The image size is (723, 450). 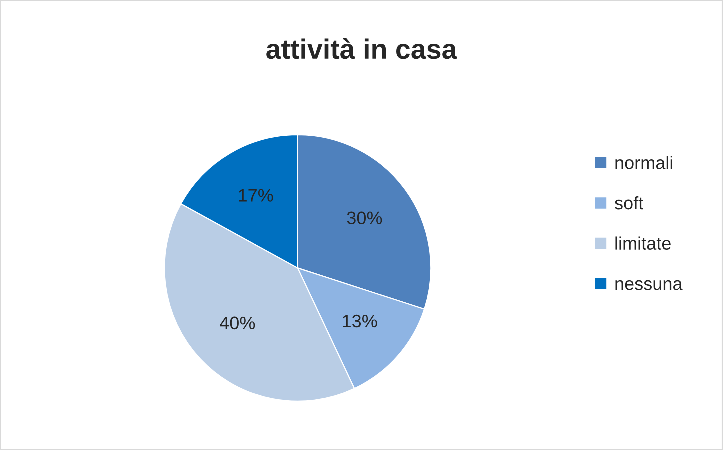 I want to click on data-label: 30%, so click(x=364, y=218).